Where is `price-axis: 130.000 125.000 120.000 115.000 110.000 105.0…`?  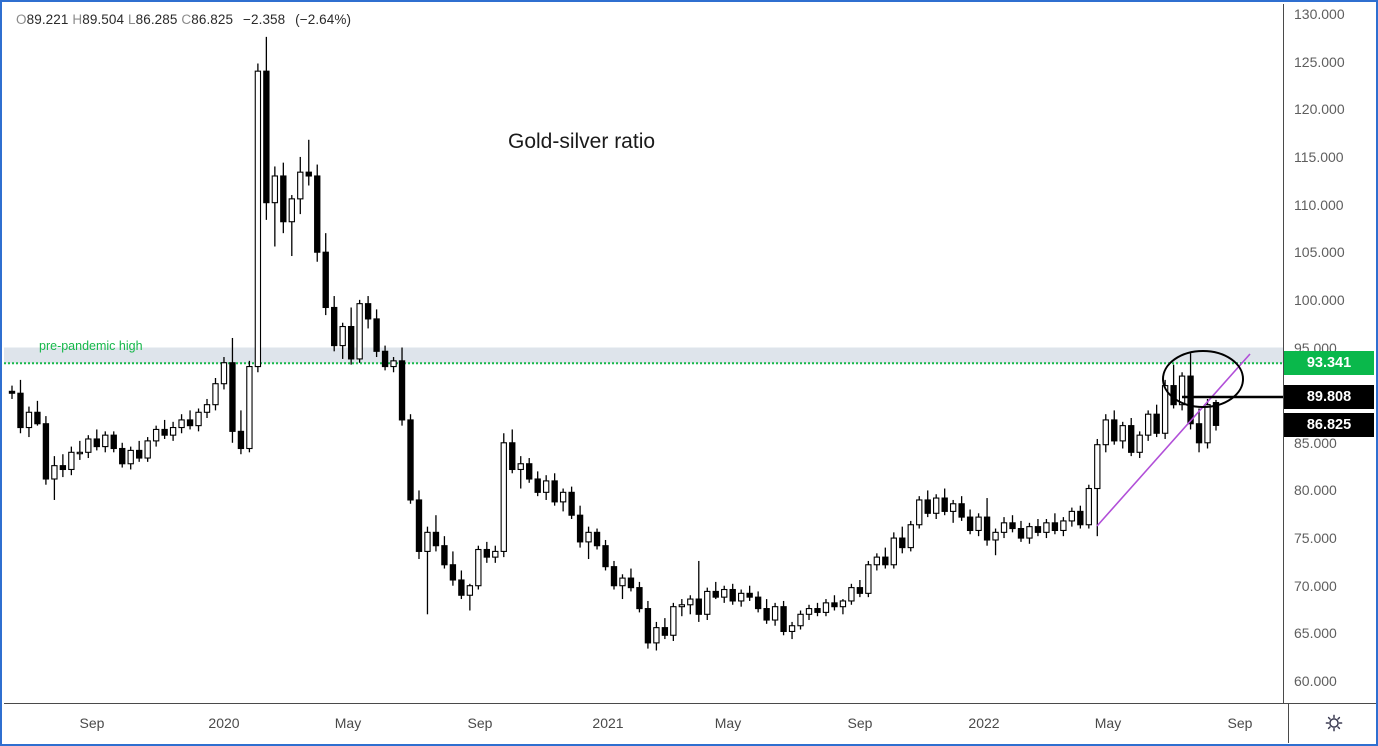 price-axis: 130.000 125.000 120.000 115.000 110.000 105.0… is located at coordinates (1328, 355).